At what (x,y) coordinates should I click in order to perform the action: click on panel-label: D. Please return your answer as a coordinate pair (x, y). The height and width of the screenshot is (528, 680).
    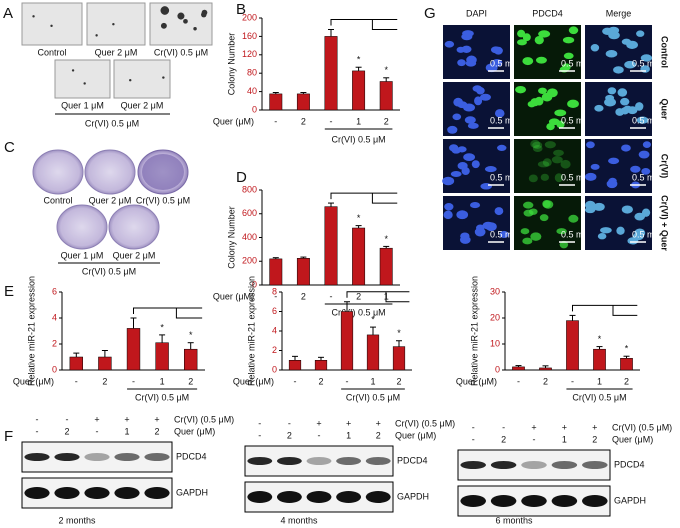
    Looking at the image, I should click on (241, 177).